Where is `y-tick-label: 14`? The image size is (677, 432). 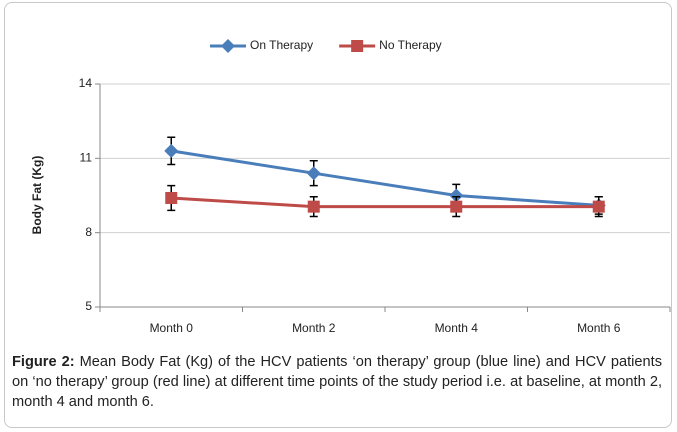
y-tick-label: 14 is located at coordinates (86, 83).